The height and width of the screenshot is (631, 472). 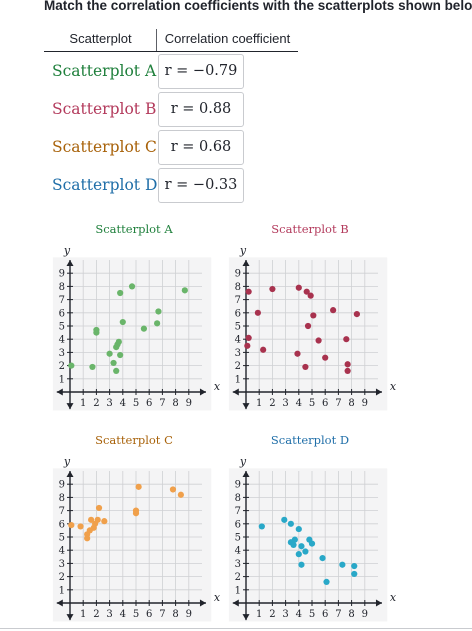 I want to click on header-divider, so click(x=156, y=40).